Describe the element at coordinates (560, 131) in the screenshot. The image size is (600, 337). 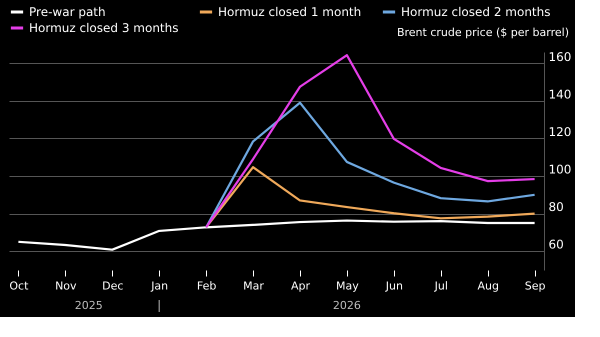
I see `y-tick-label: 120` at that location.